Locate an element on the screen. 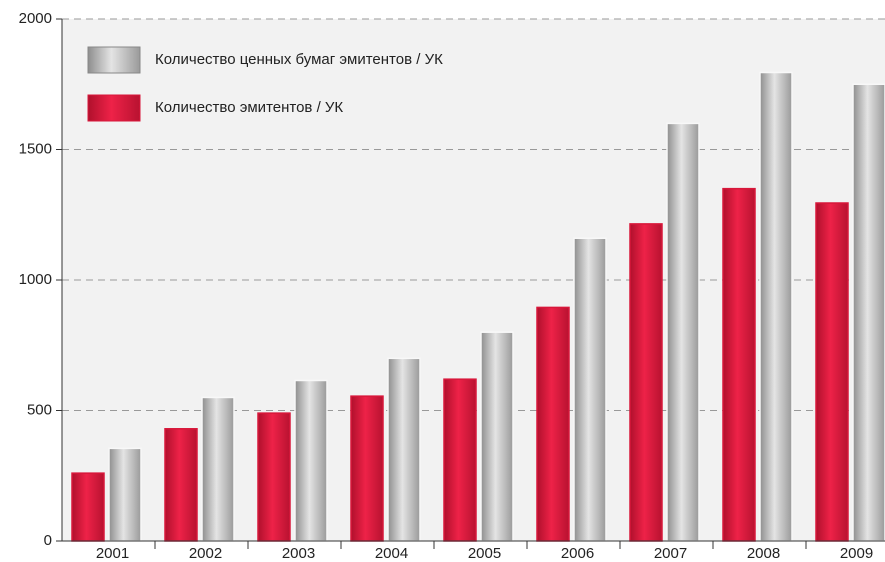 This screenshot has height=562, width=885. x-tick-label: 2002 is located at coordinates (205, 553).